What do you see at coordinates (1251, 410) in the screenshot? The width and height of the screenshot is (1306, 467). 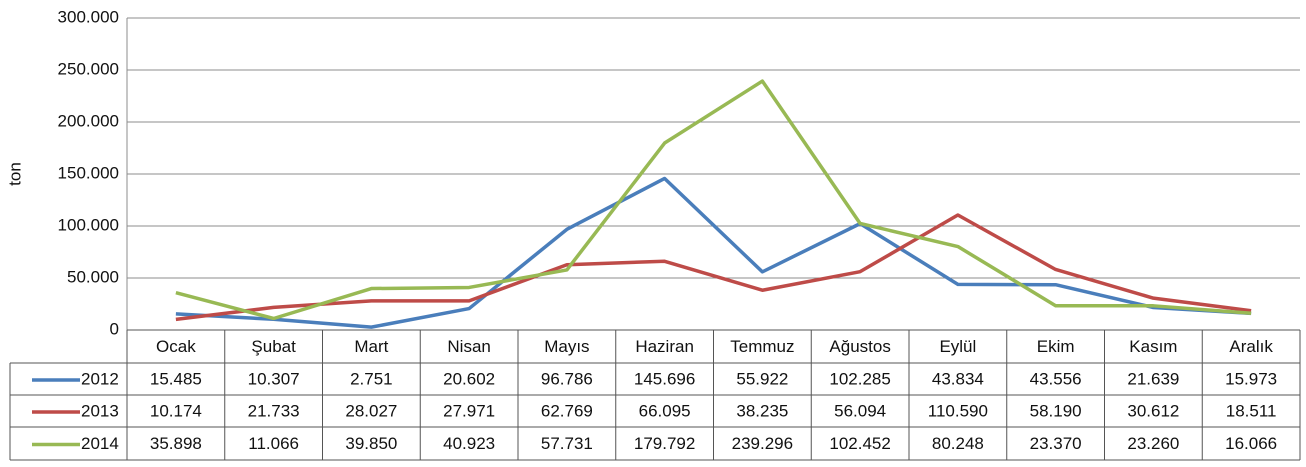 I see `table-cell: 18.511` at bounding box center [1251, 410].